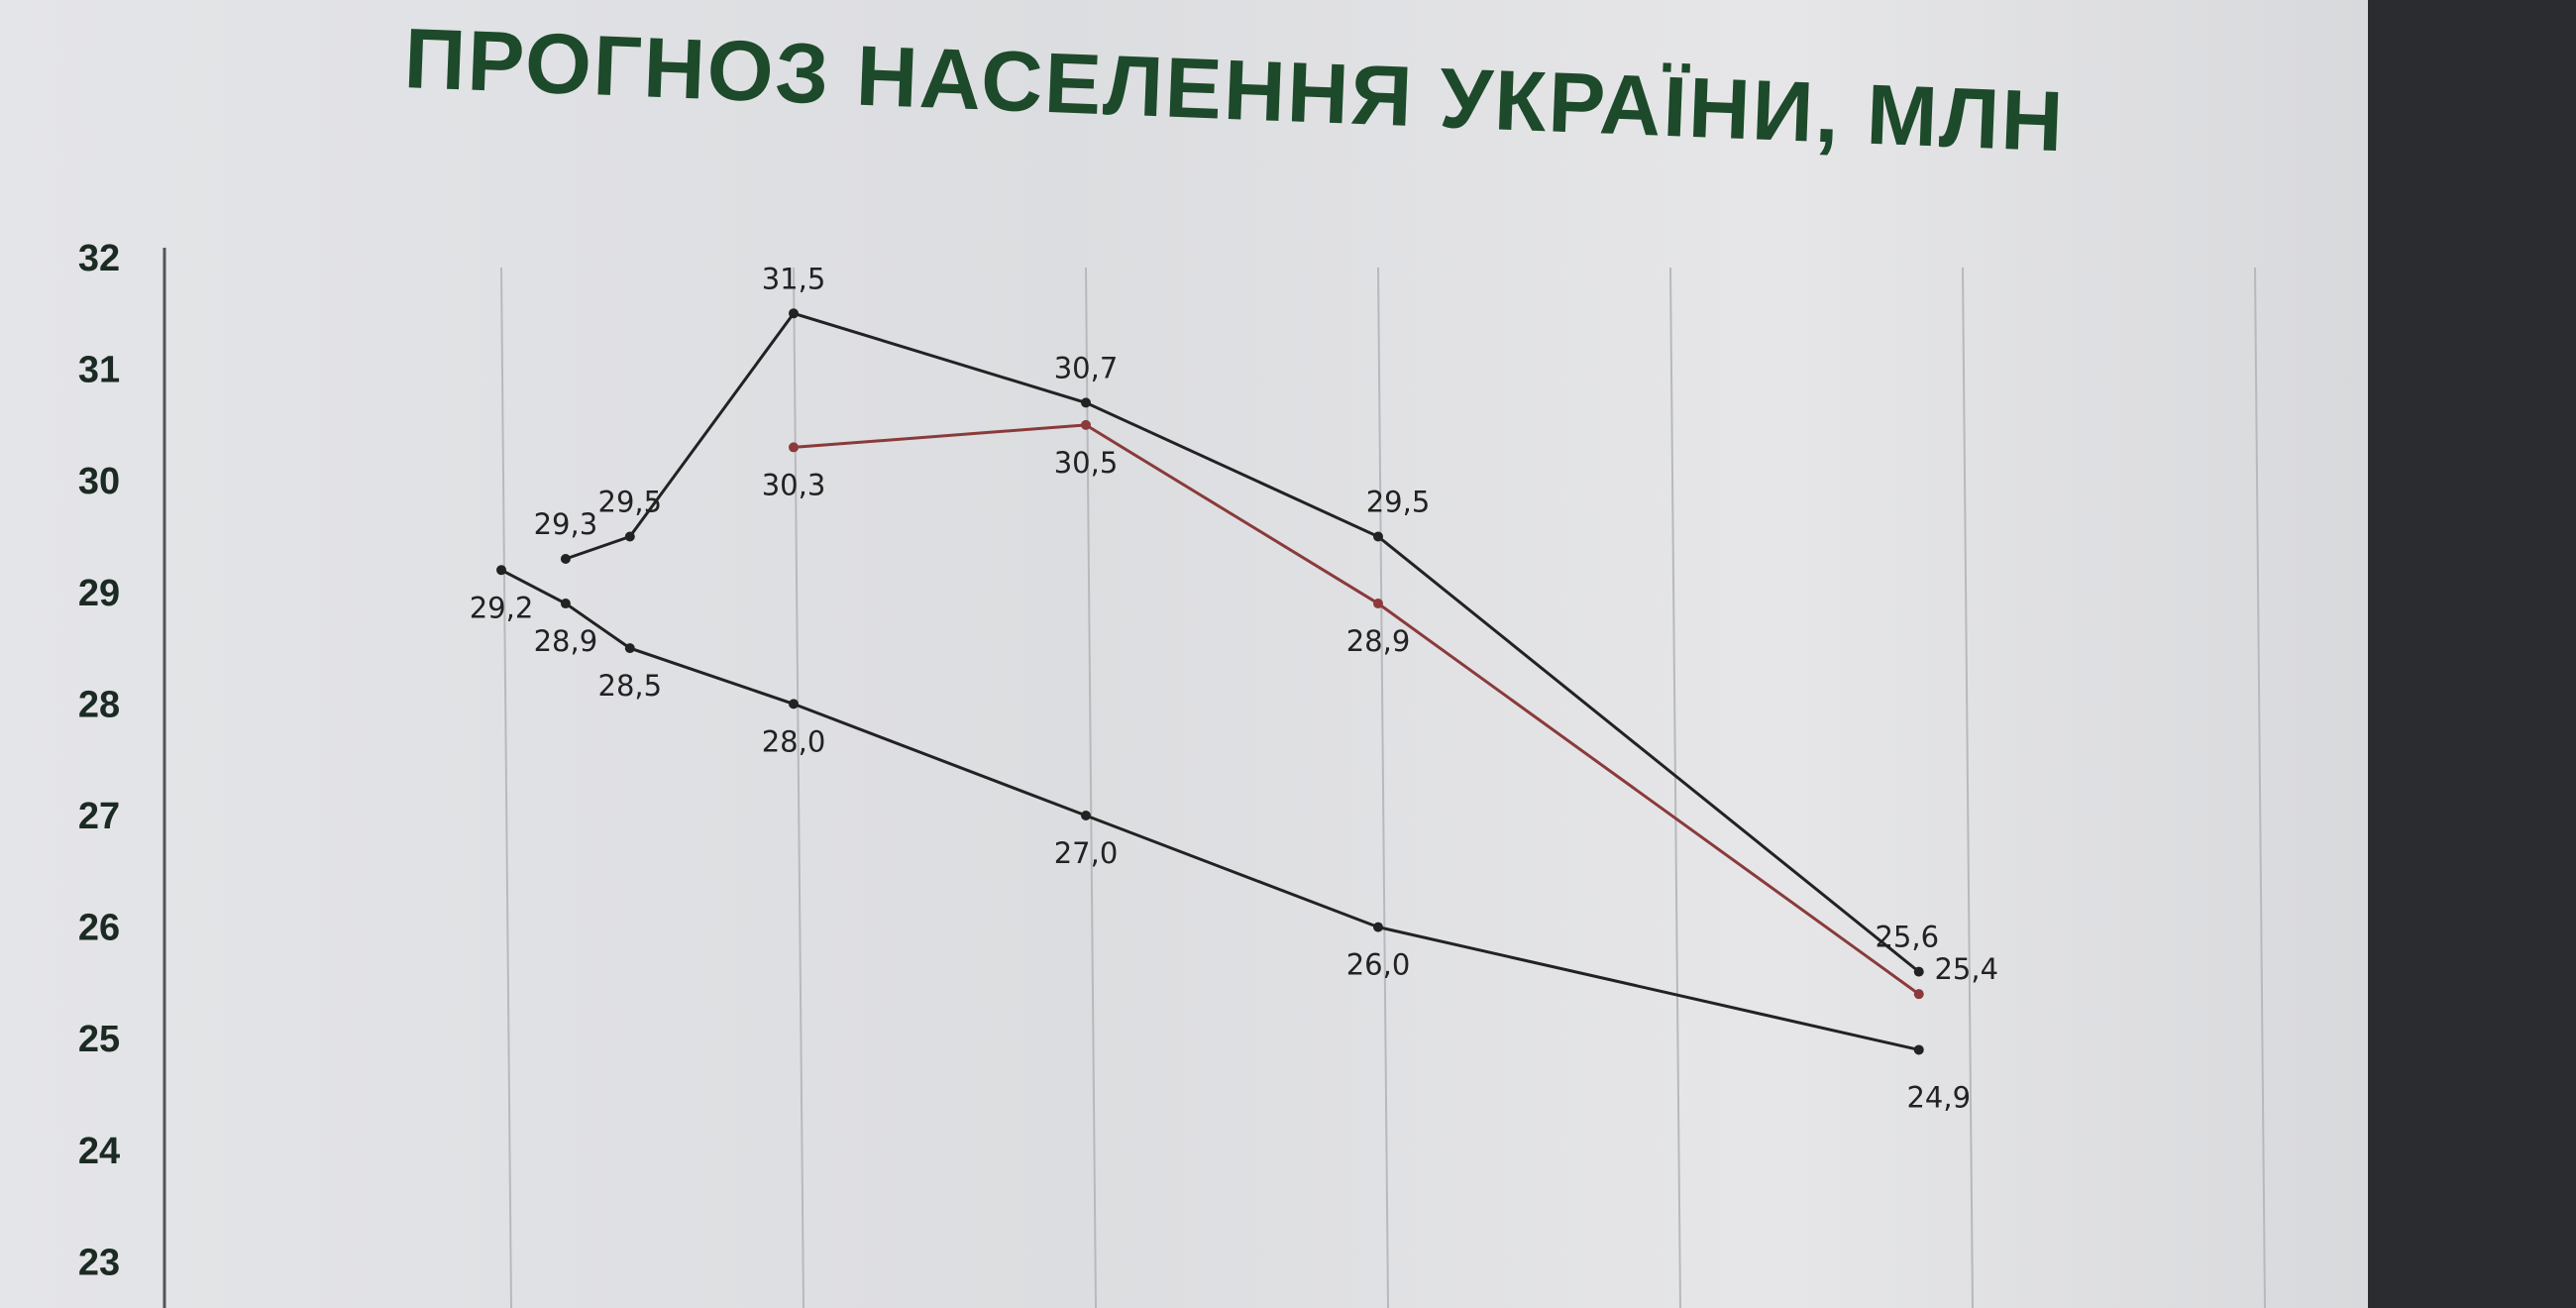  What do you see at coordinates (1086, 463) in the screenshot?
I see `data-label: 30,5` at bounding box center [1086, 463].